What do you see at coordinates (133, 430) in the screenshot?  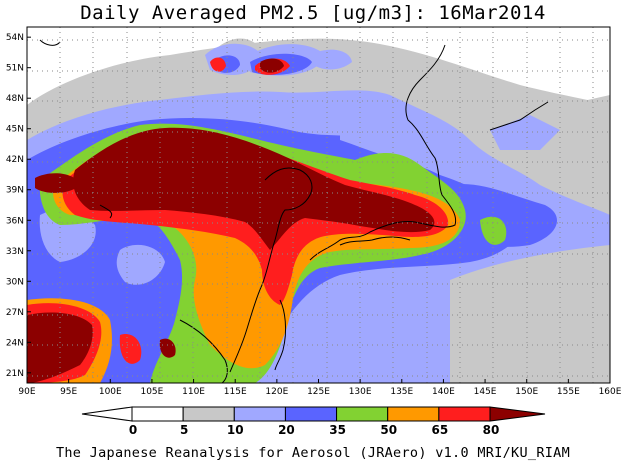 I see `colorbar-label: 0` at bounding box center [133, 430].